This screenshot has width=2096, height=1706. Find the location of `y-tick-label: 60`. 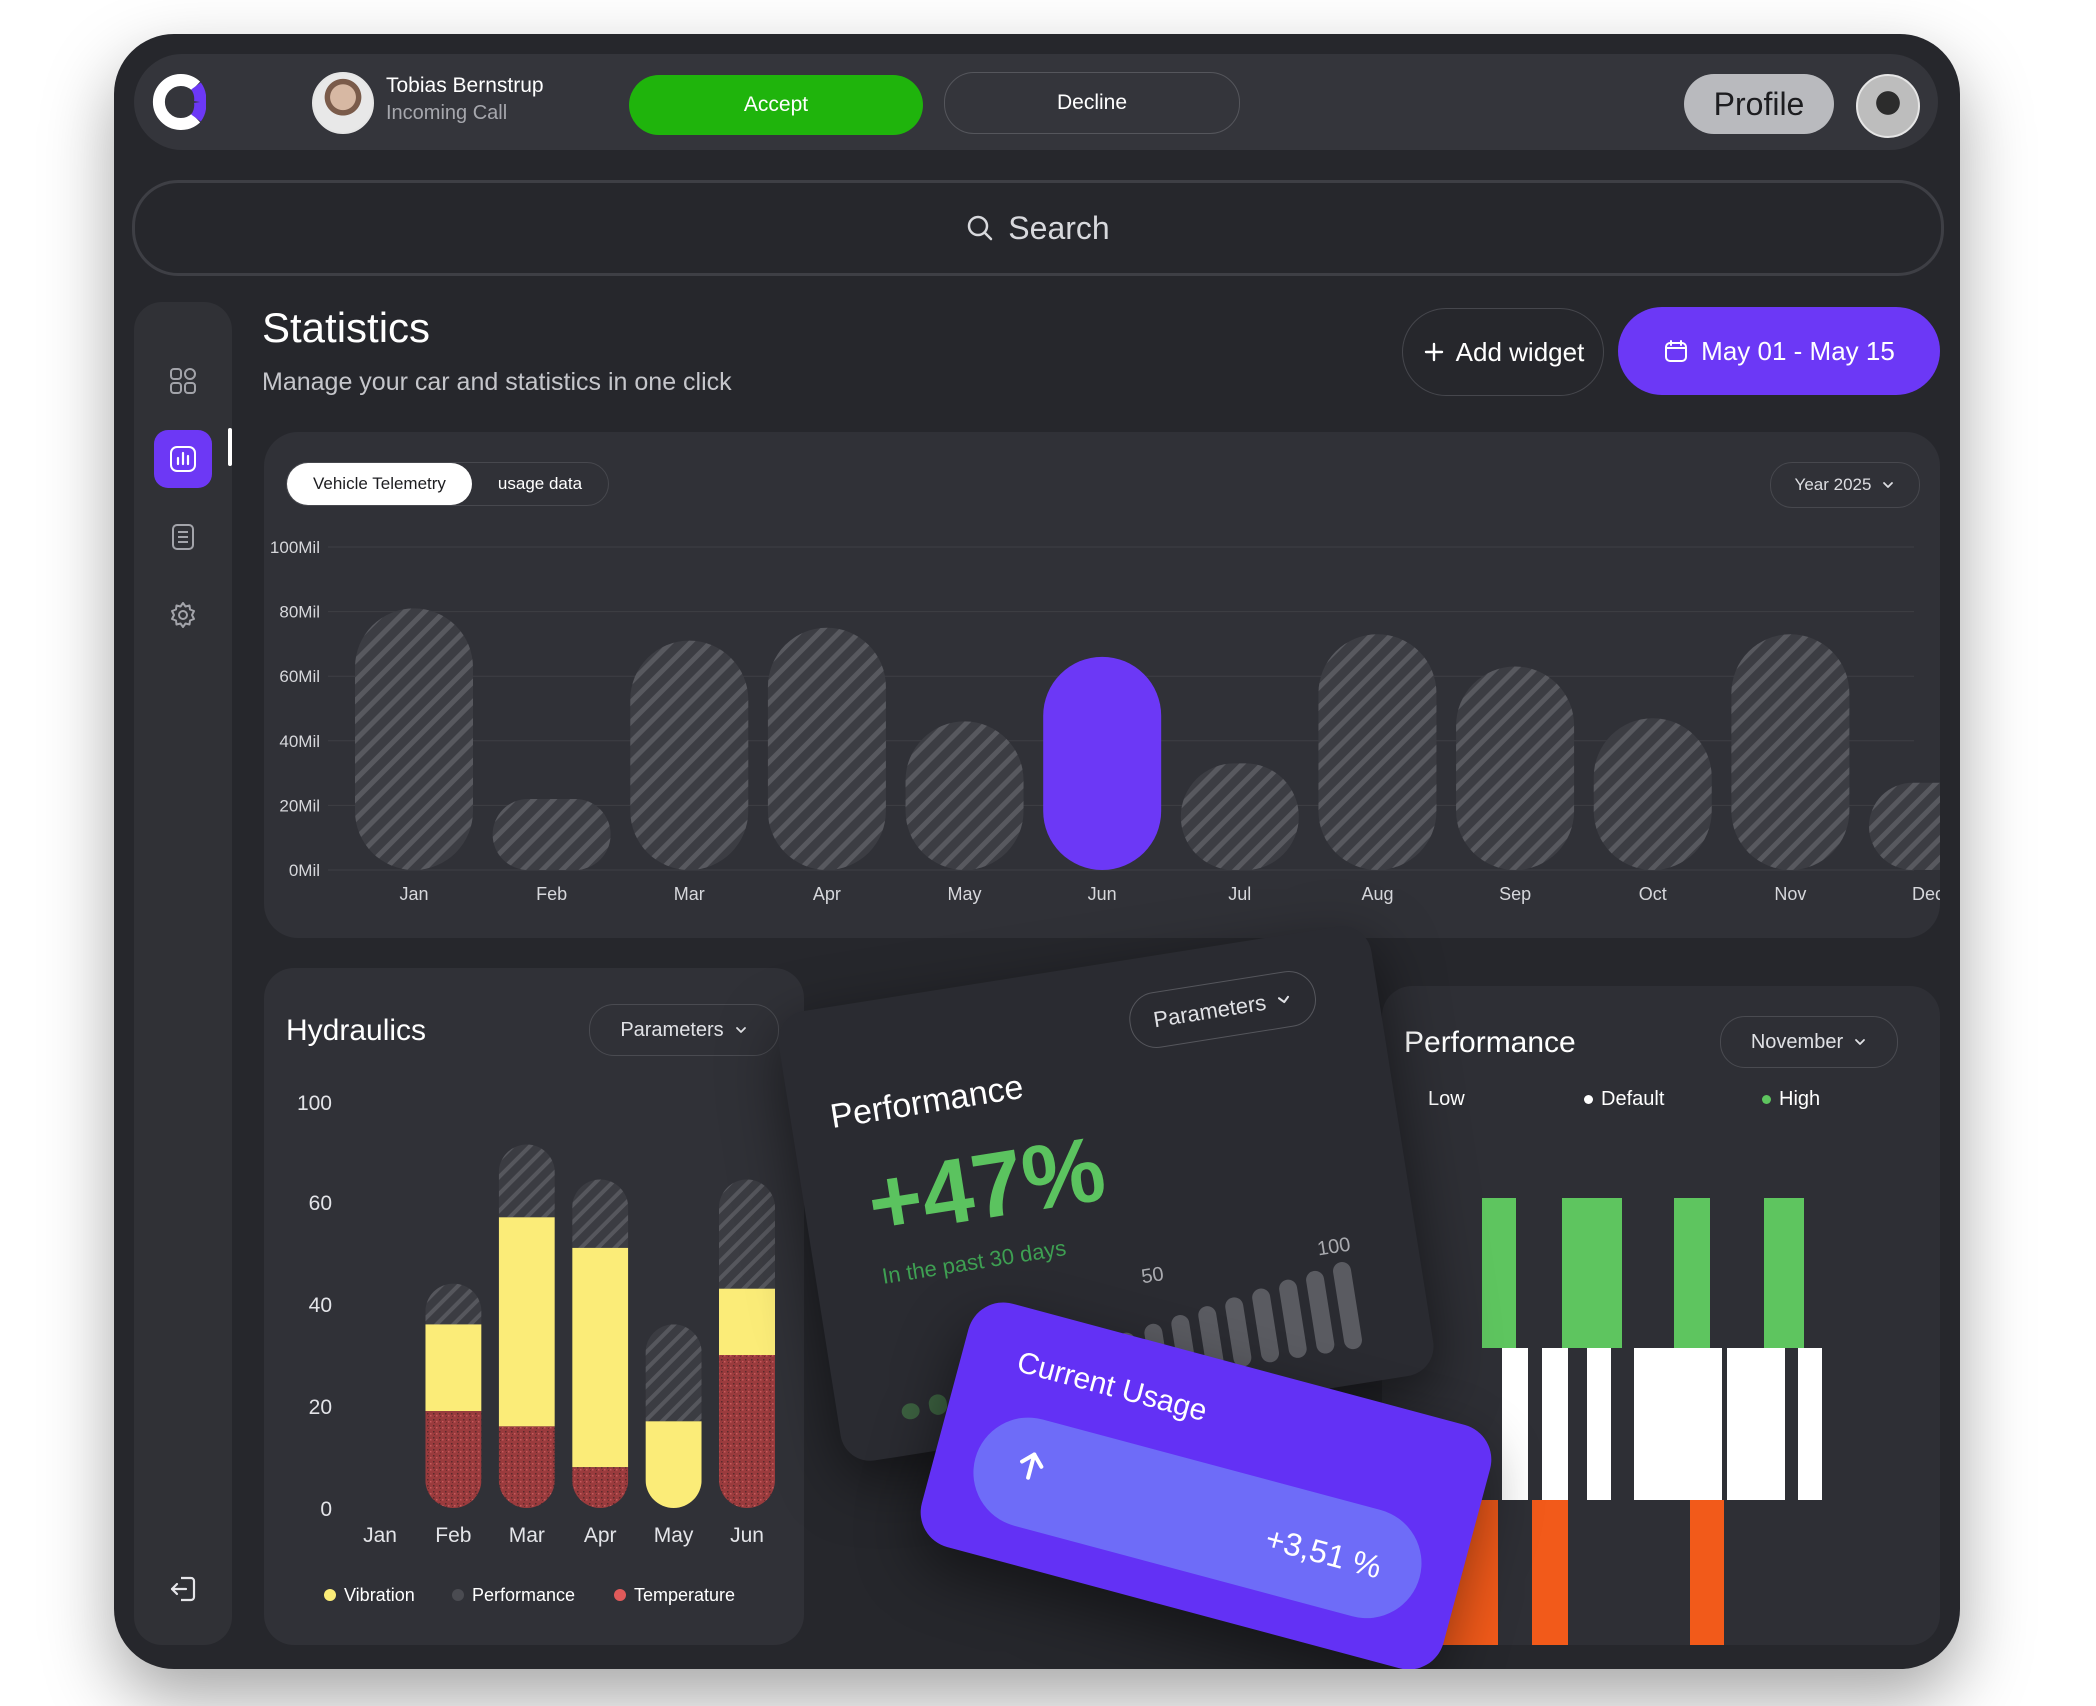

y-tick-label: 60 is located at coordinates (320, 1203).